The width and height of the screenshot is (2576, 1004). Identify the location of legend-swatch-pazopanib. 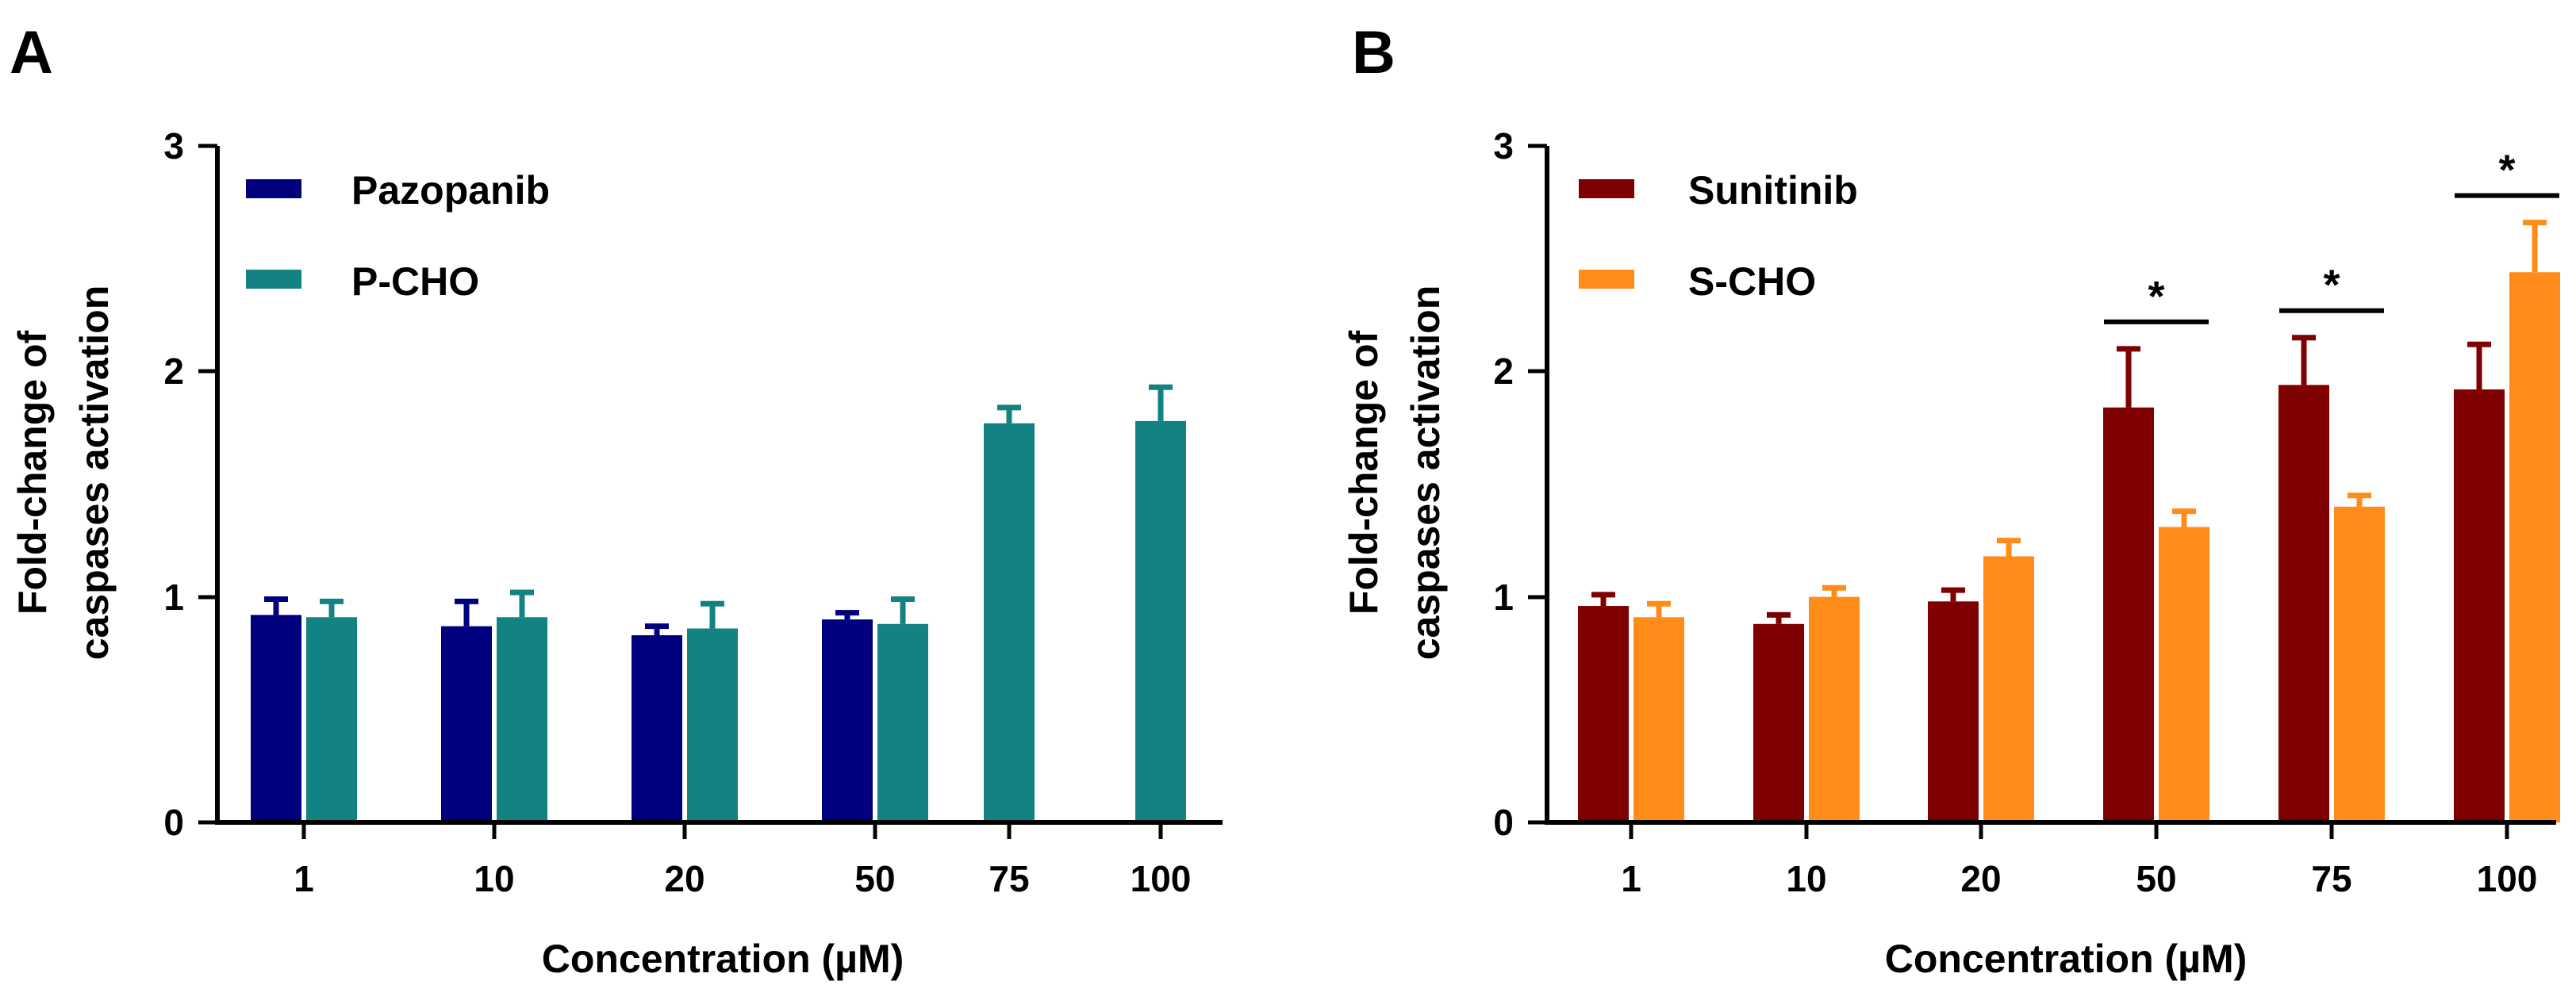
(273, 188).